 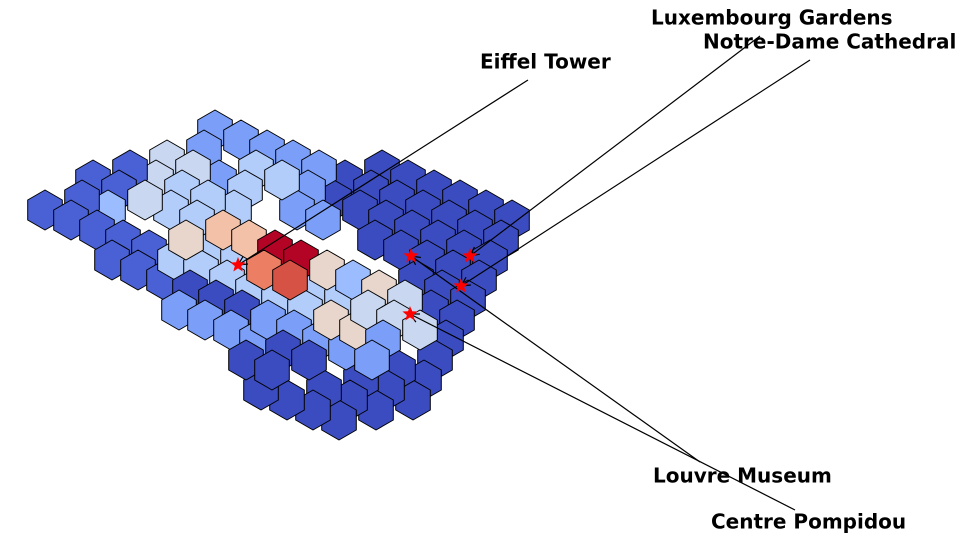 What do you see at coordinates (808, 522) in the screenshot?
I see `annotation-label-centre-pompidou: Centre Pompidou` at bounding box center [808, 522].